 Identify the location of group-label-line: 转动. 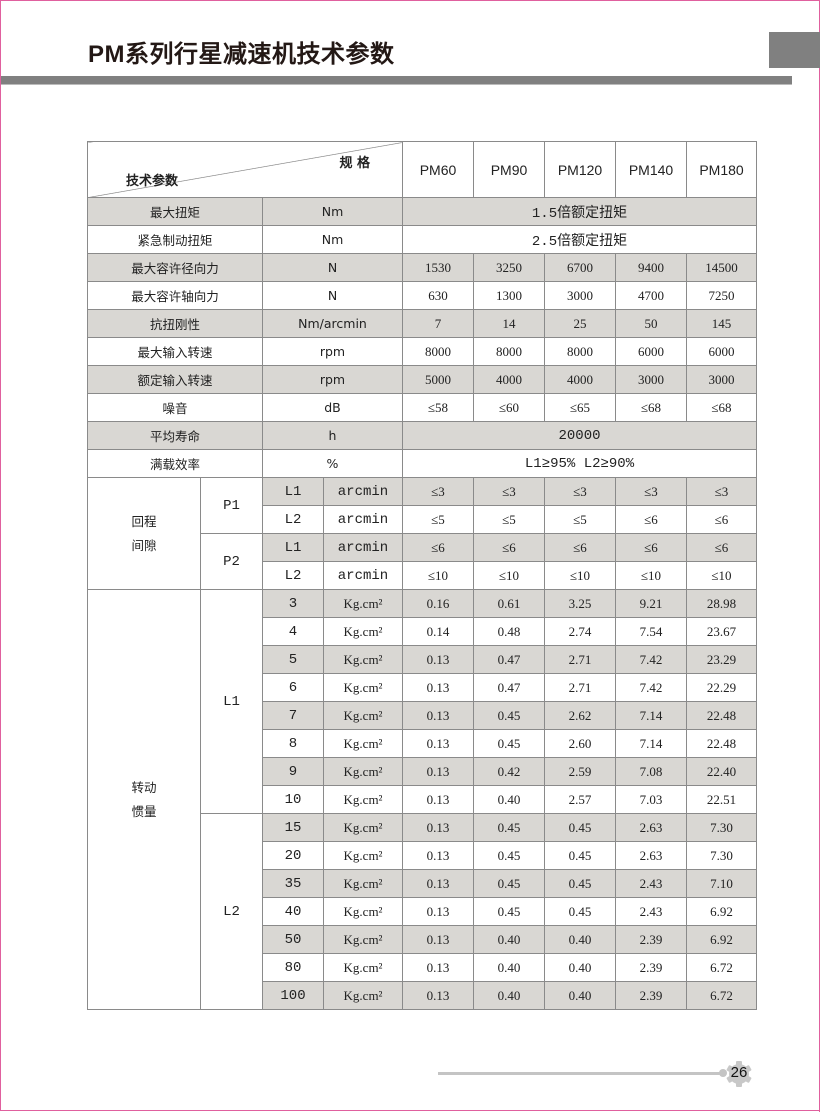
(144, 787).